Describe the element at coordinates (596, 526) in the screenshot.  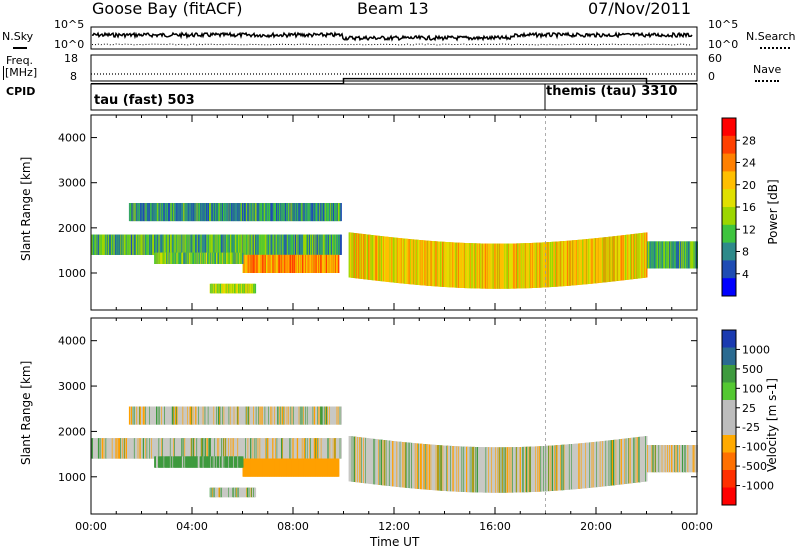
I see `x-tick-label: 20:00` at that location.